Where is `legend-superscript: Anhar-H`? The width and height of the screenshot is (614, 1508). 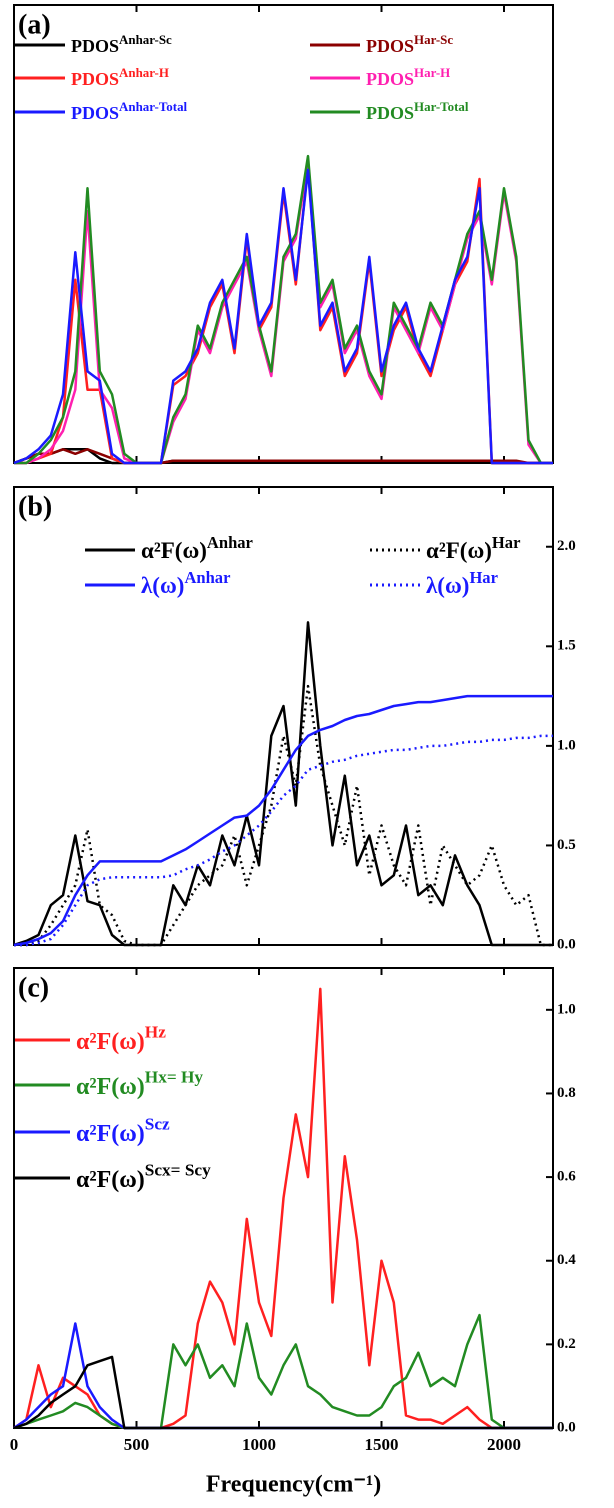
legend-superscript: Anhar-H is located at coordinates (144, 72).